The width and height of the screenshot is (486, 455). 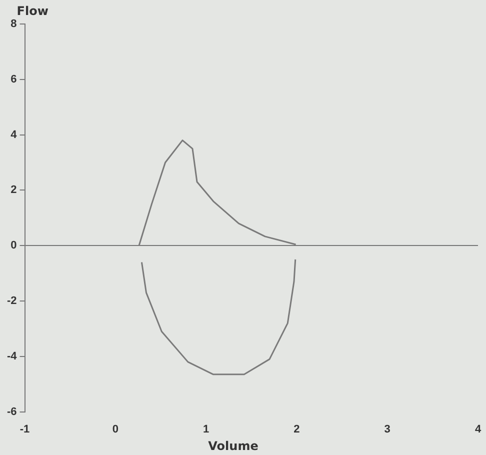 I want to click on y-tick-label: -6, so click(x=12, y=412).